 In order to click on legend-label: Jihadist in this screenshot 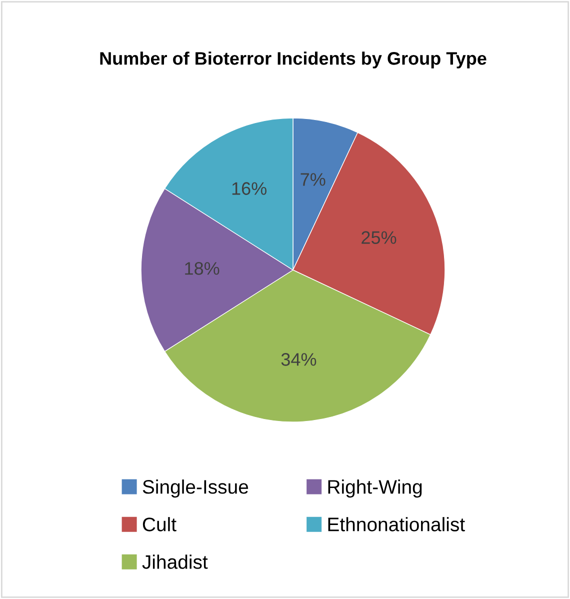, I will do `click(175, 561)`.